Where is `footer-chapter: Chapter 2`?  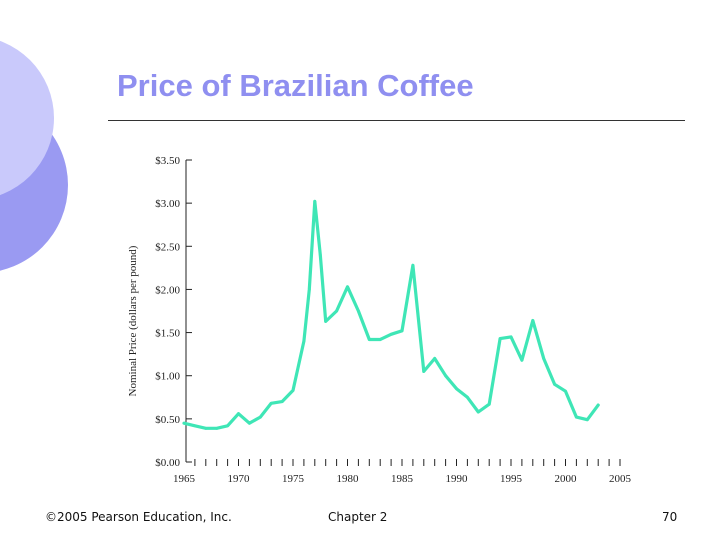
footer-chapter: Chapter 2 is located at coordinates (358, 517).